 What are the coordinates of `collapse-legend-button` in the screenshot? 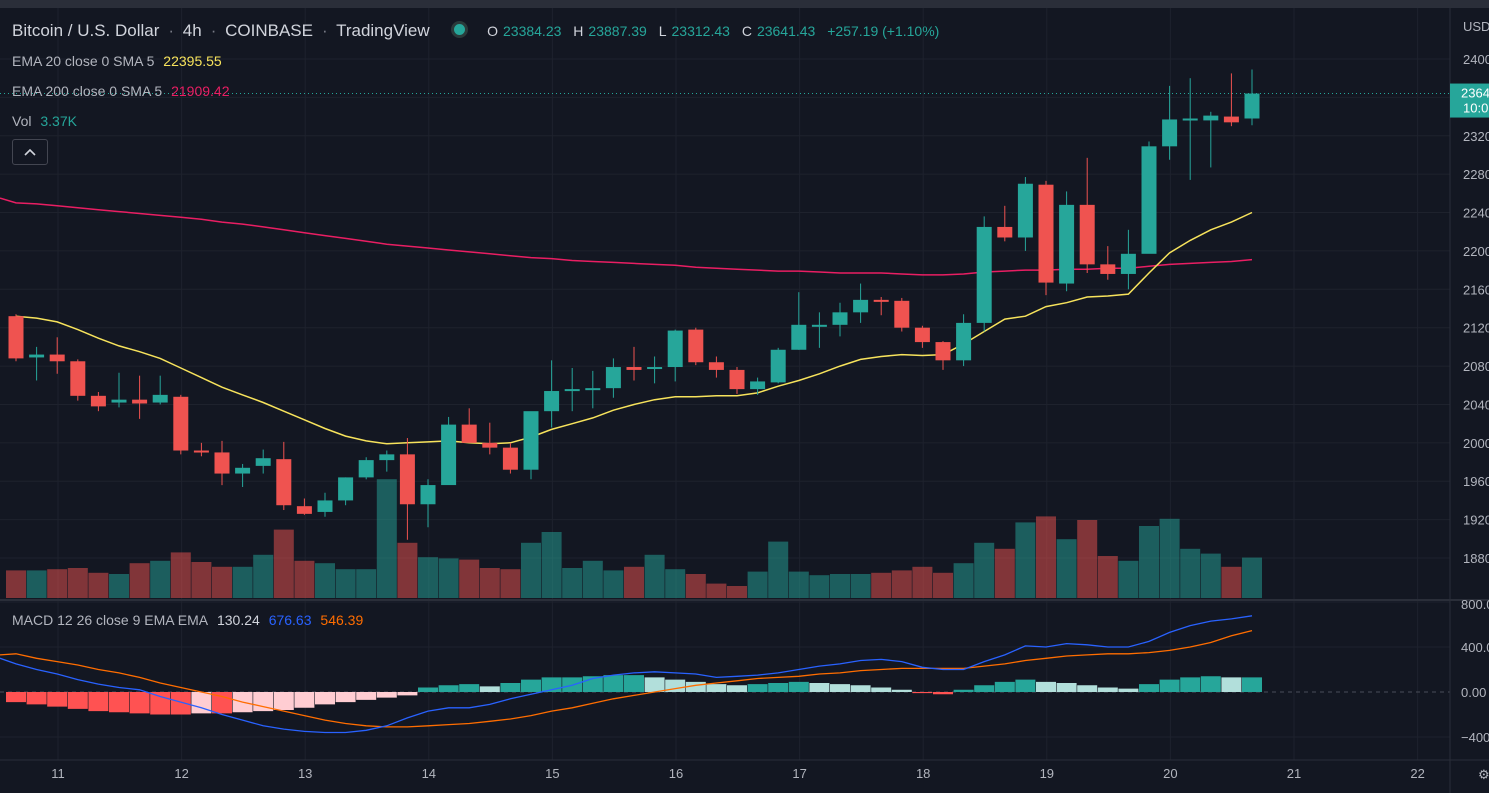 It's located at (30, 152).